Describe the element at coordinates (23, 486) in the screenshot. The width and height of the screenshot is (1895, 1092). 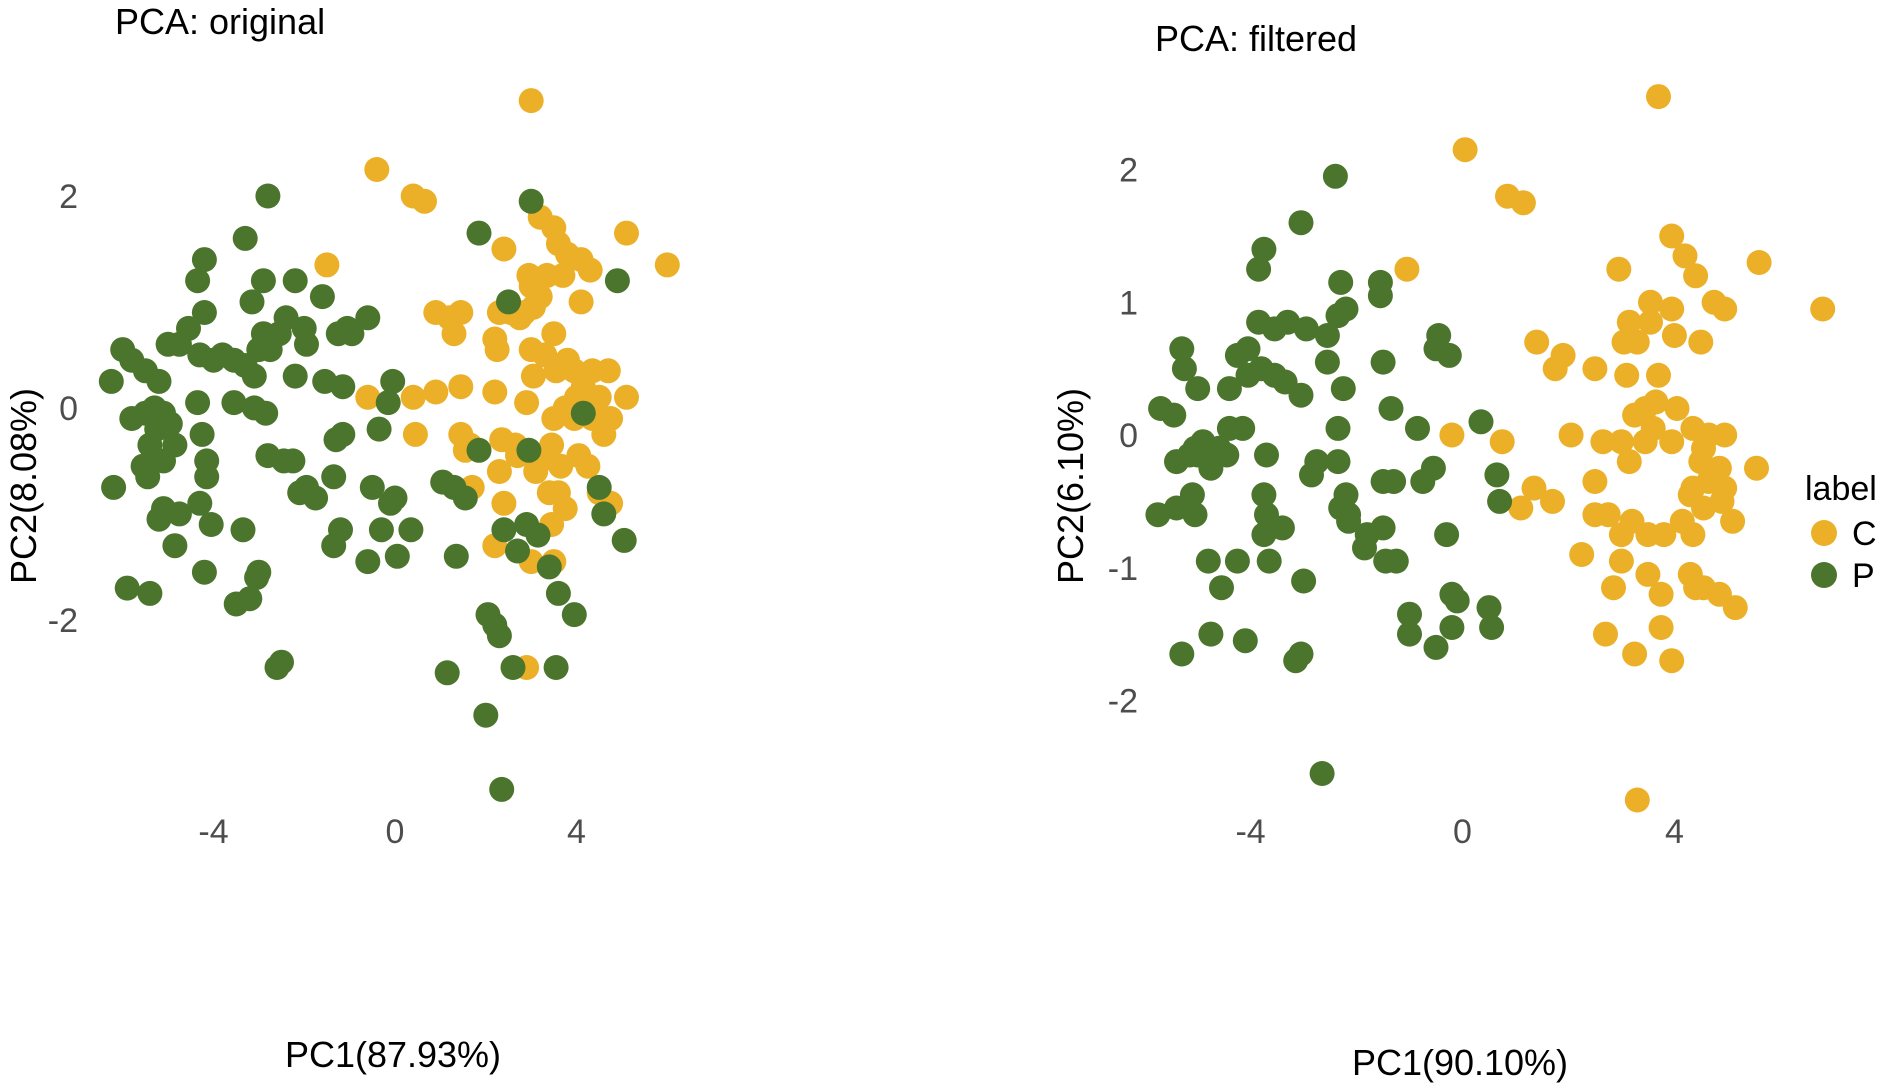
I see `y-axis-label-original: PC2(8.08%)` at that location.